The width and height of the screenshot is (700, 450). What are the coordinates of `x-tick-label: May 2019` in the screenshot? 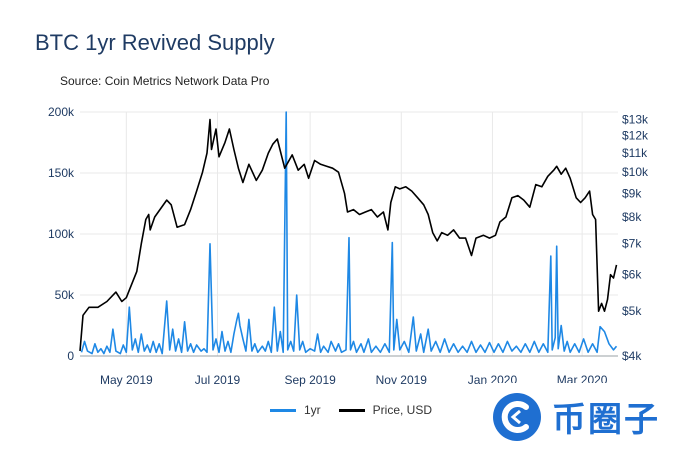 It's located at (126, 380).